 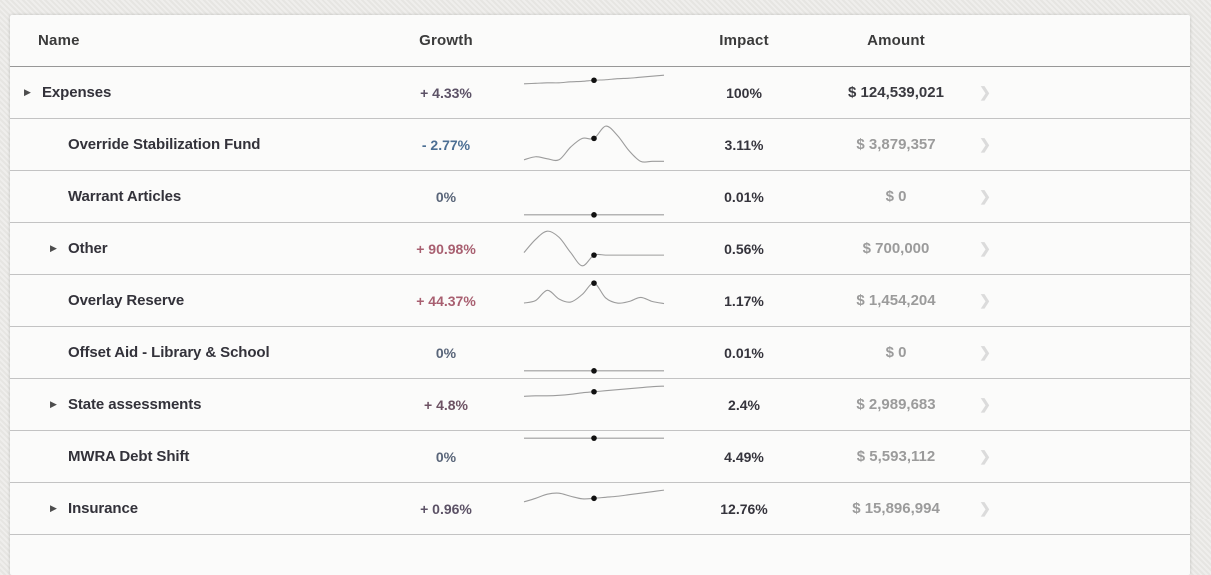 What do you see at coordinates (446, 508) in the screenshot?
I see `row-growth-value: + 0.96%` at bounding box center [446, 508].